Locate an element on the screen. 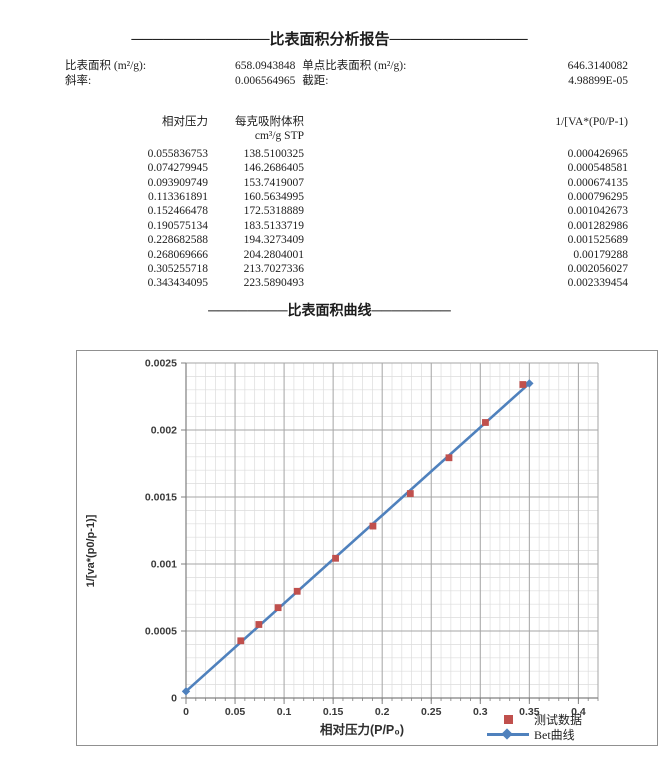  table-row: 0.055836753 138.5100325 0.000426965 is located at coordinates (314, 154).